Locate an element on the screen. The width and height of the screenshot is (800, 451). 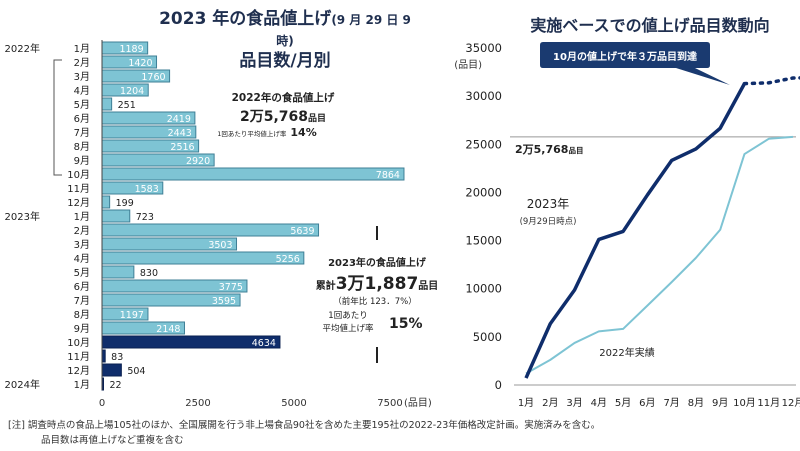
bar-value-label: 1189 is located at coordinates (131, 49).